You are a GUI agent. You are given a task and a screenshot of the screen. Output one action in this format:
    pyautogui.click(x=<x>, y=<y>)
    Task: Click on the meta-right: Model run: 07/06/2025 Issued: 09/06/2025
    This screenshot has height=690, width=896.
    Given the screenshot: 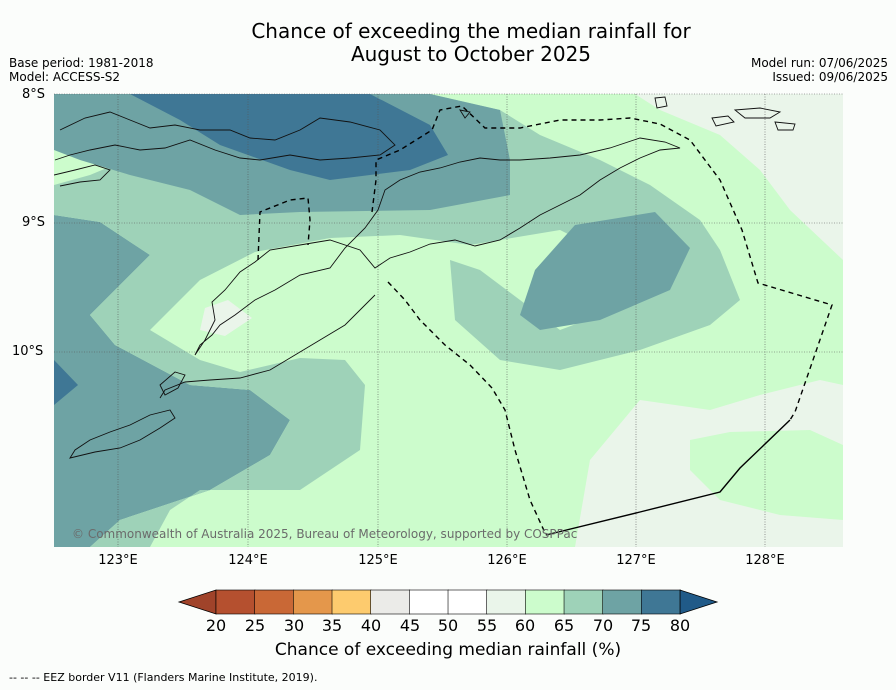 What is the action you would take?
    pyautogui.click(x=819, y=70)
    